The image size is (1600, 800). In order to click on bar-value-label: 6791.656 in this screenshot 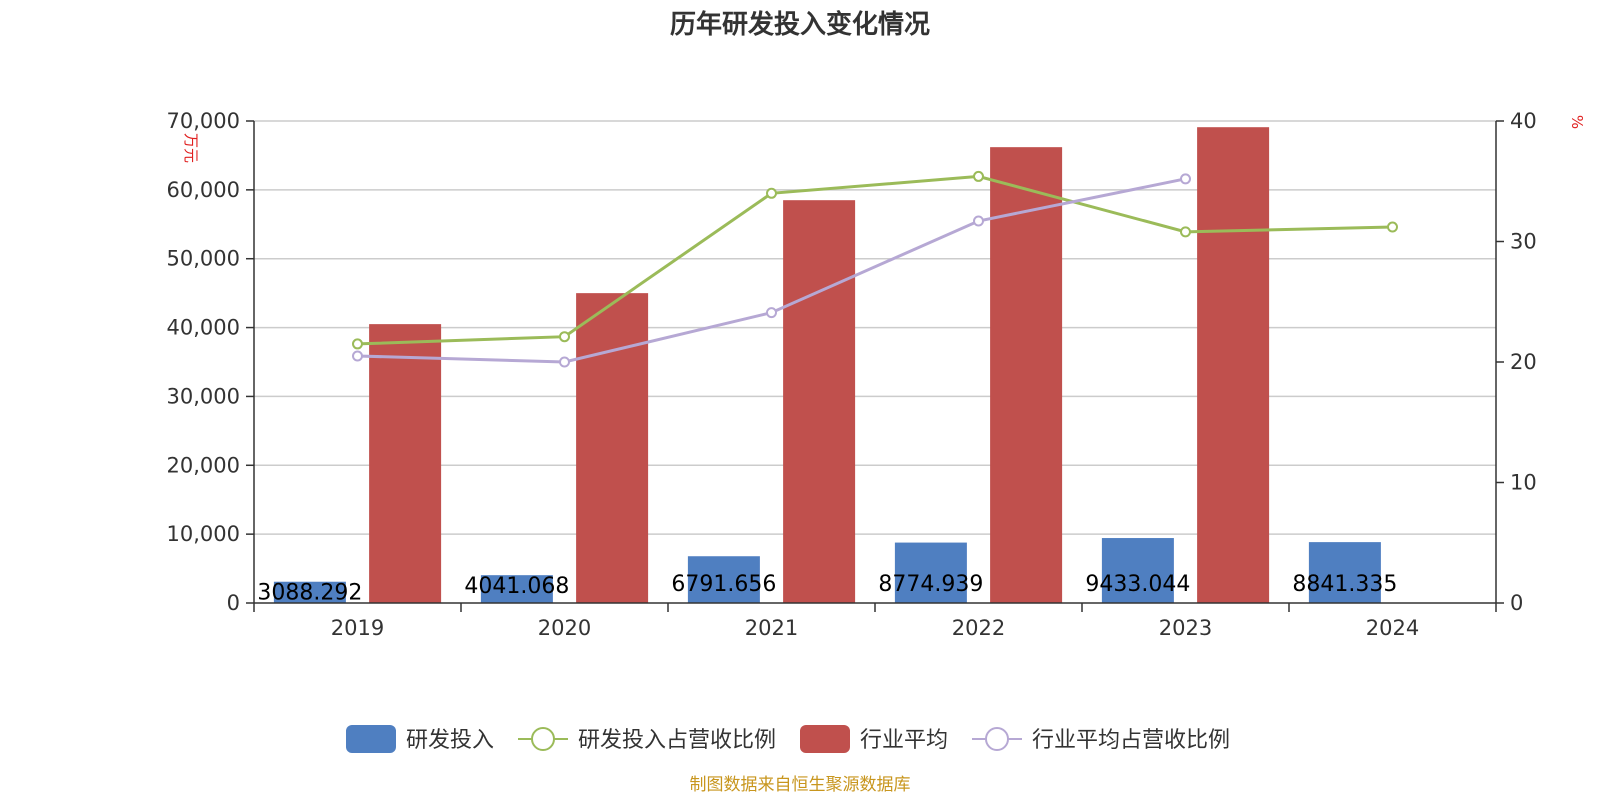, I will do `click(723, 584)`.